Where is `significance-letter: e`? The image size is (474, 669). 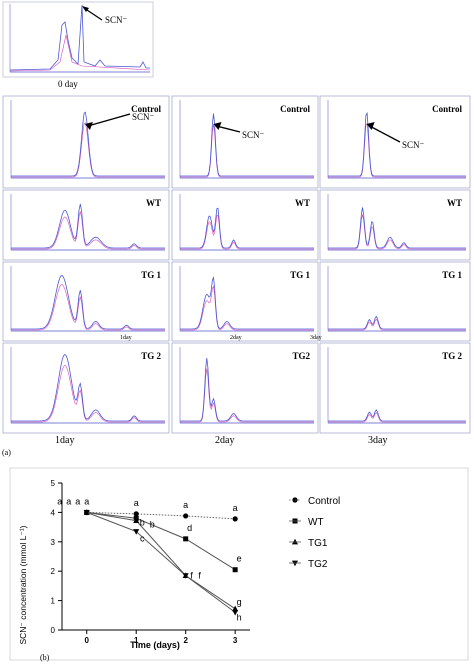 significance-letter: e is located at coordinates (239, 559).